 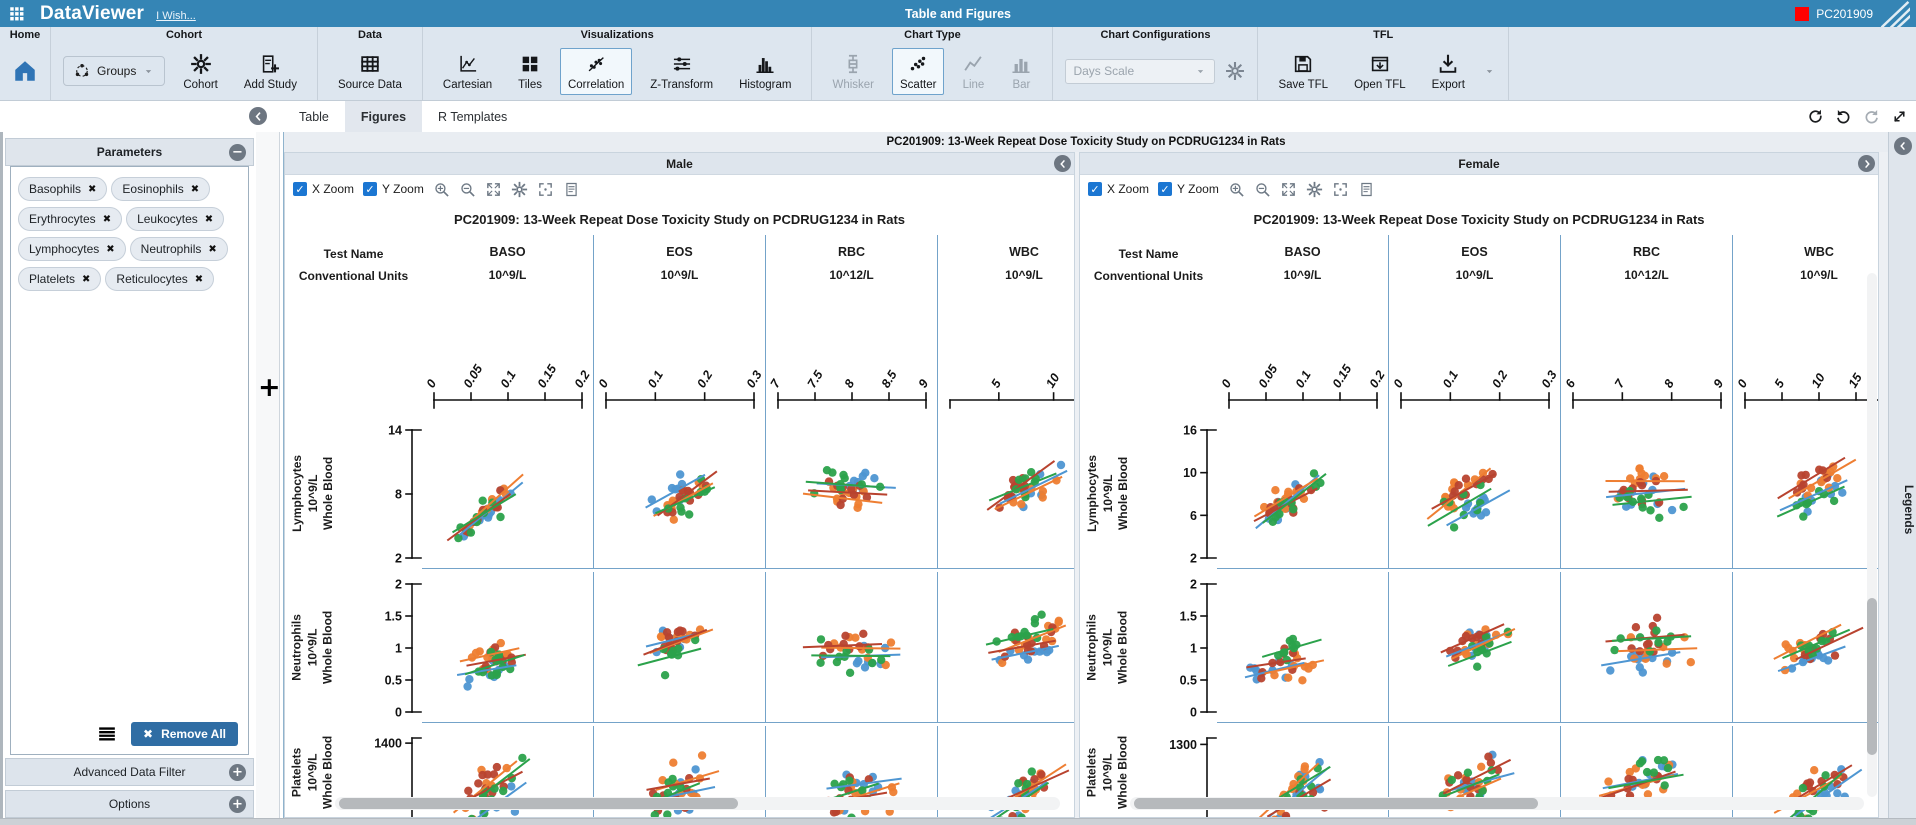 I want to click on parameters-panel-header: Parameters −, so click(x=129, y=152).